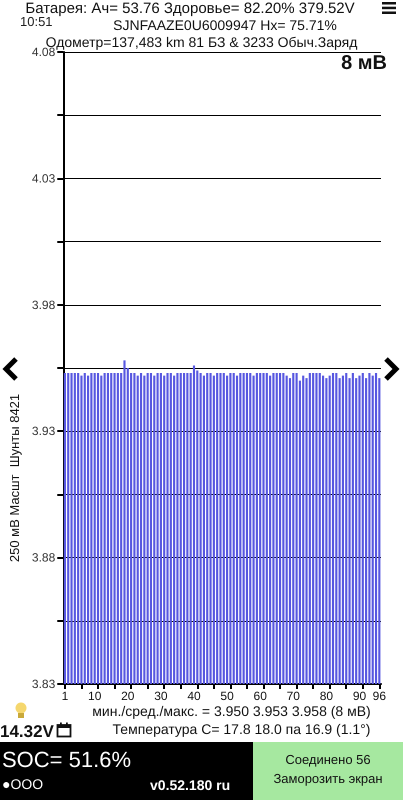  I want to click on text: Заморозить экран, so click(328, 778).